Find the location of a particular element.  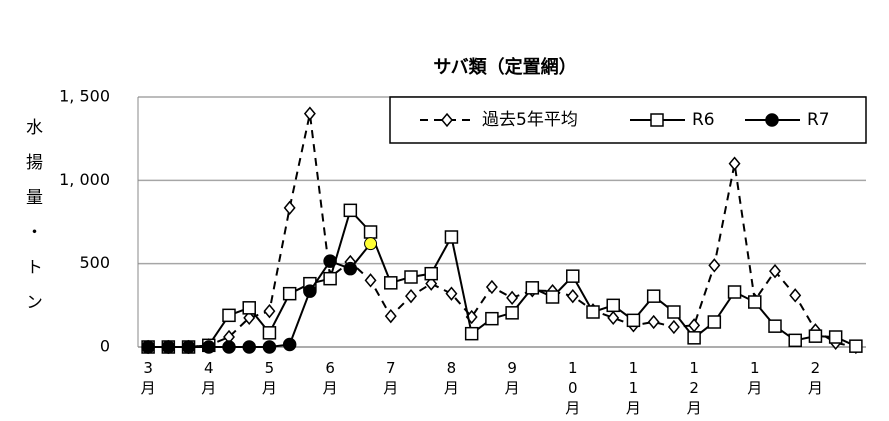

chart-title: サバ類（定置網） is located at coordinates (504, 67).